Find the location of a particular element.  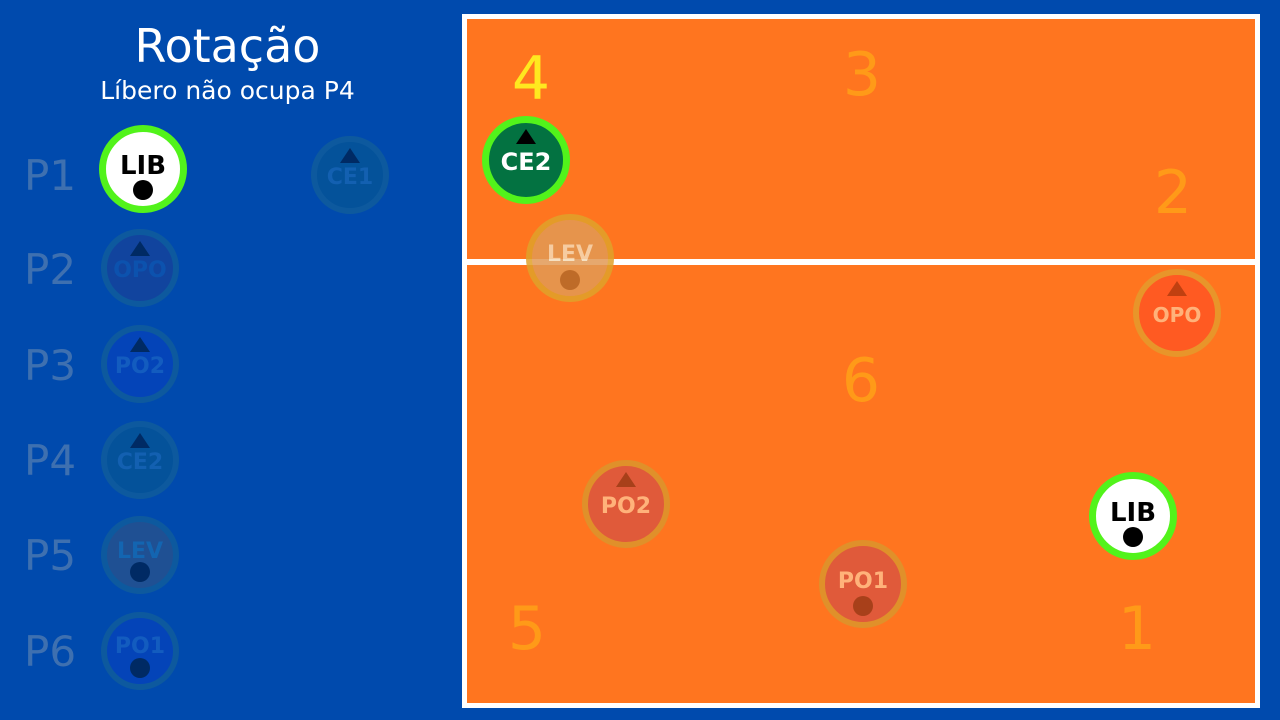

position-label-p4: P4 is located at coordinates (50, 460).